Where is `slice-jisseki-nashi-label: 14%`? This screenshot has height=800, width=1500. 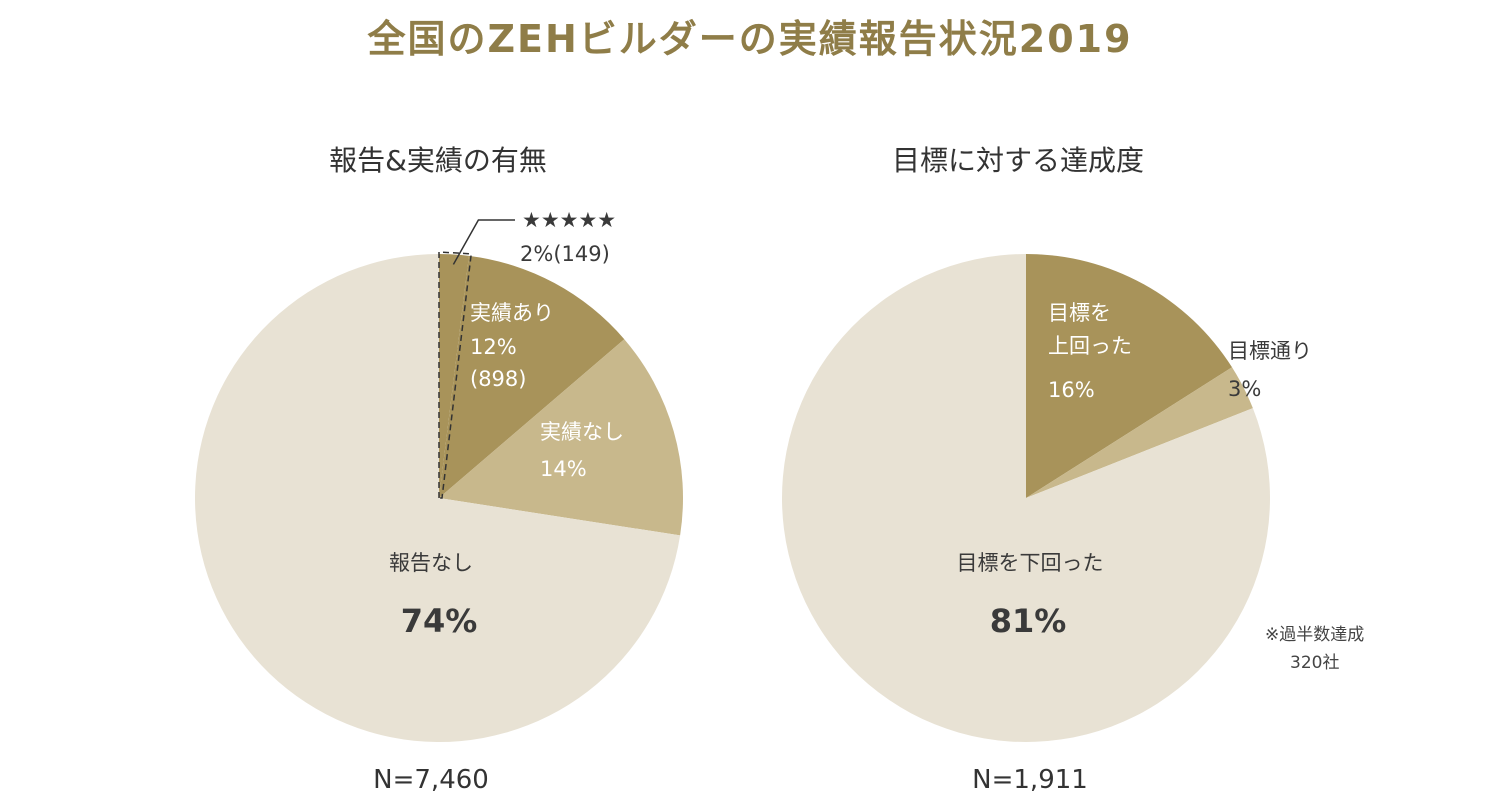
slice-jisseki-nashi-label: 14% is located at coordinates (563, 469).